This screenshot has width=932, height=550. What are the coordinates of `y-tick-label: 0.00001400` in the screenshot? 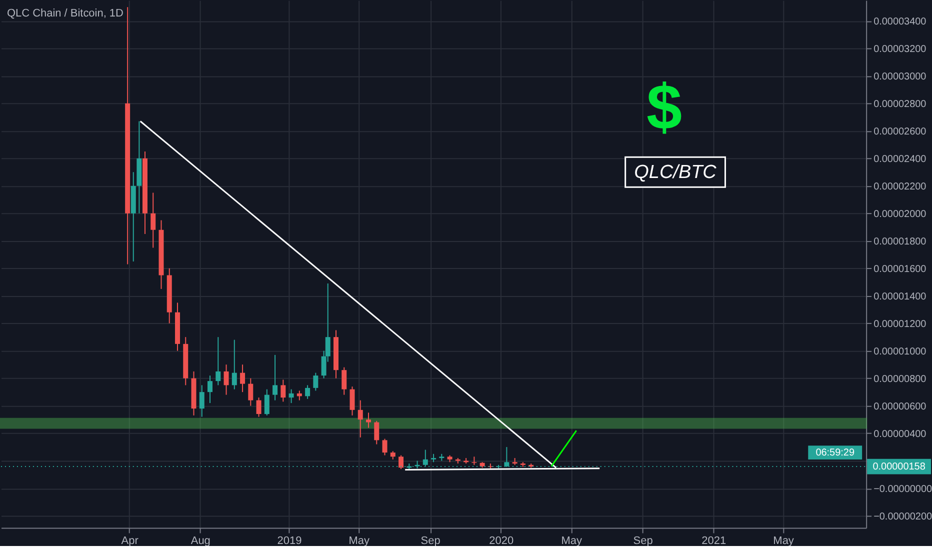 It's located at (900, 296).